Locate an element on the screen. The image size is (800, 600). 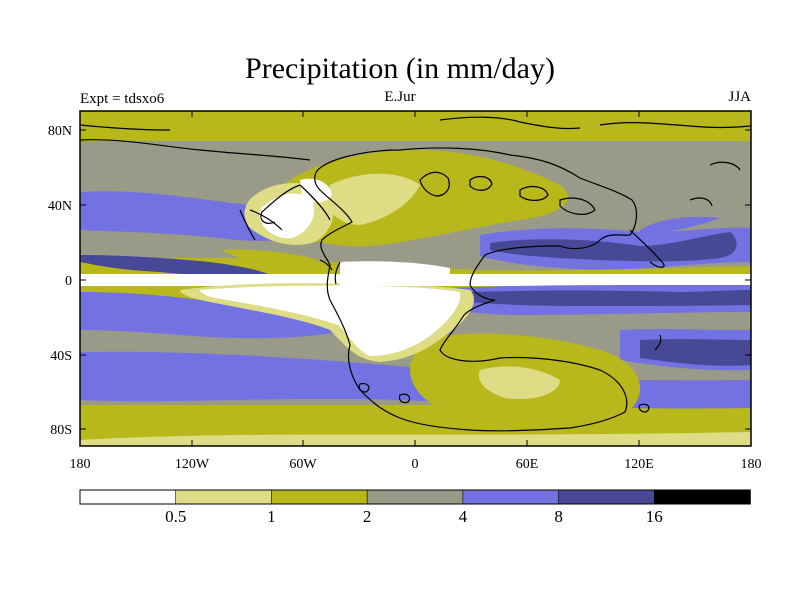
coast-northwest is located at coordinates (280, 204).